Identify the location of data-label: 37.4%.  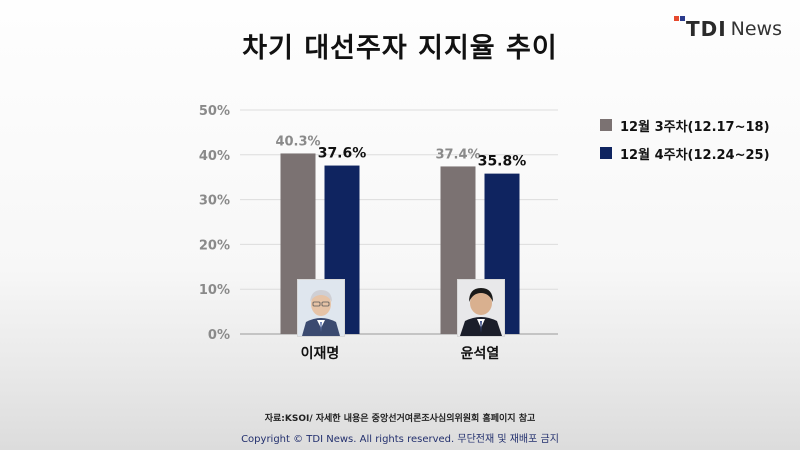
(457, 154).